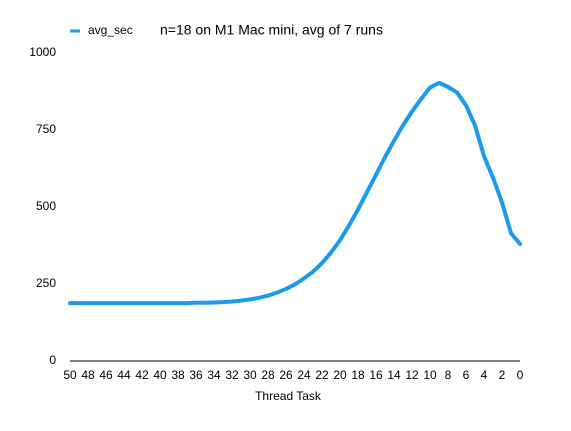 Image resolution: width=571 pixels, height=431 pixels. What do you see at coordinates (214, 375) in the screenshot?
I see `x-tick-label: 34` at bounding box center [214, 375].